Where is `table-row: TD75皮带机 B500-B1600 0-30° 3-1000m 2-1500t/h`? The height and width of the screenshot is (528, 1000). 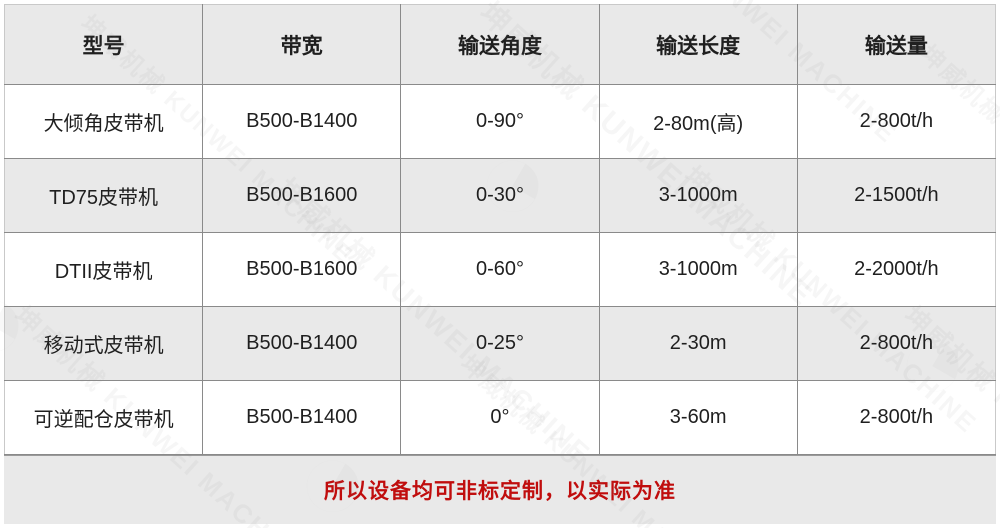 table-row: TD75皮带机 B500-B1600 0-30° 3-1000m 2-1500t/h is located at coordinates (500, 195).